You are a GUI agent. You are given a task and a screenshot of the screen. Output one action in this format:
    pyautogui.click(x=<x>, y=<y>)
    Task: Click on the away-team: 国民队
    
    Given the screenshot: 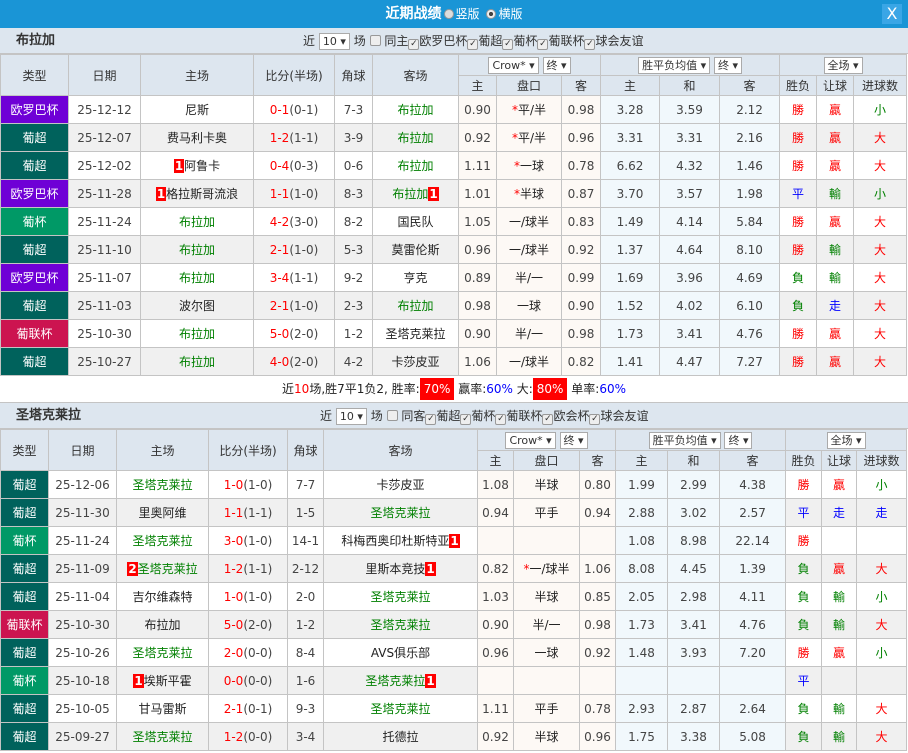 What is the action you would take?
    pyautogui.click(x=415, y=222)
    